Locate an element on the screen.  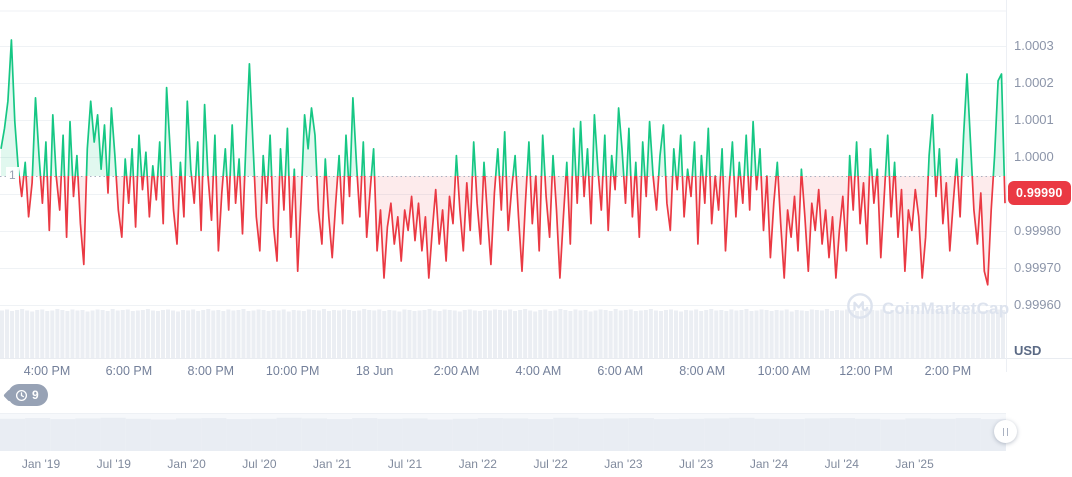
y-tick-label: 0.99960 is located at coordinates (1037, 304).